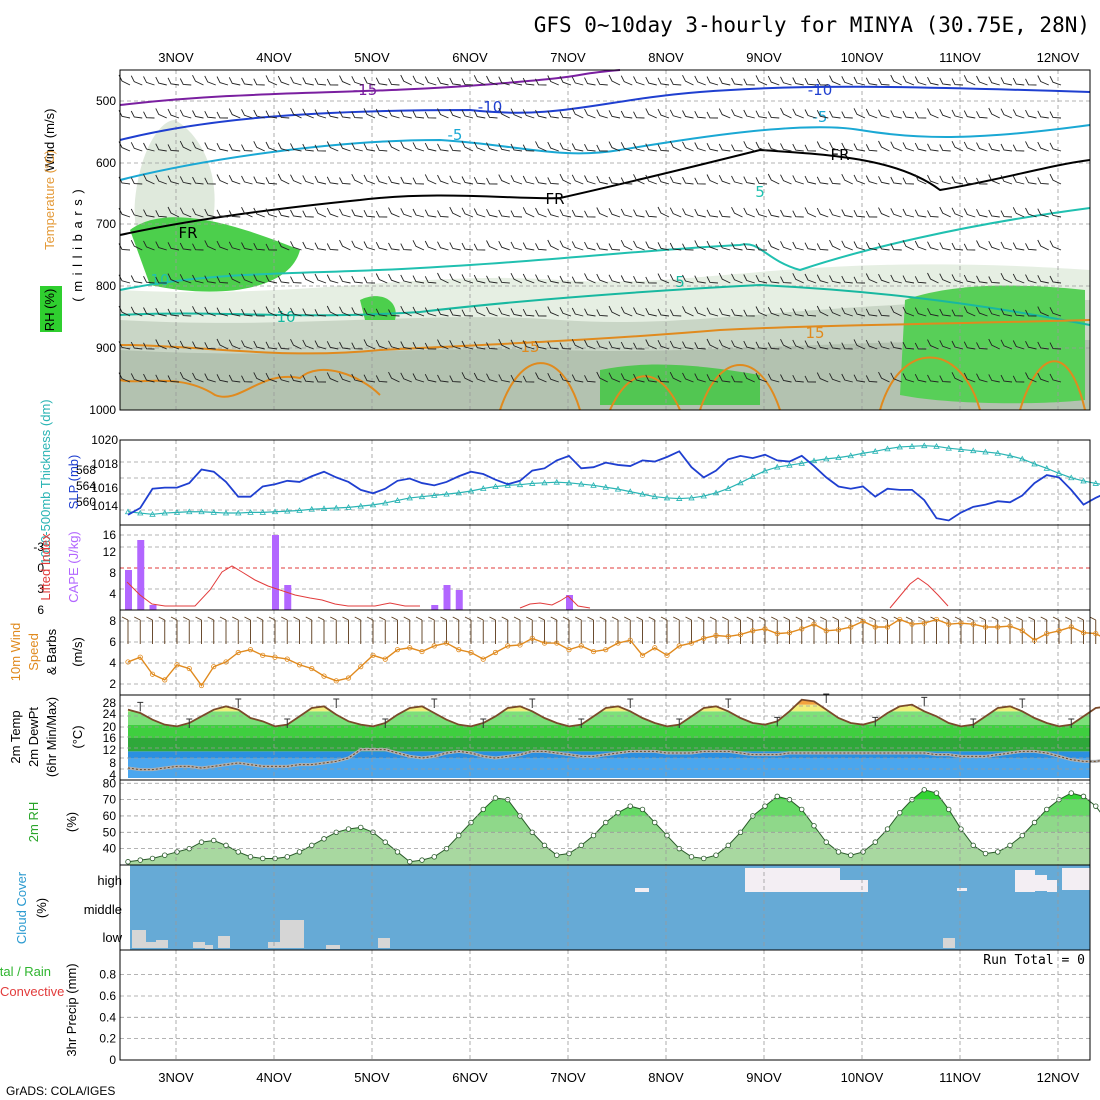  What do you see at coordinates (581, 723) in the screenshot?
I see `minmax-whisker` at bounding box center [581, 723].